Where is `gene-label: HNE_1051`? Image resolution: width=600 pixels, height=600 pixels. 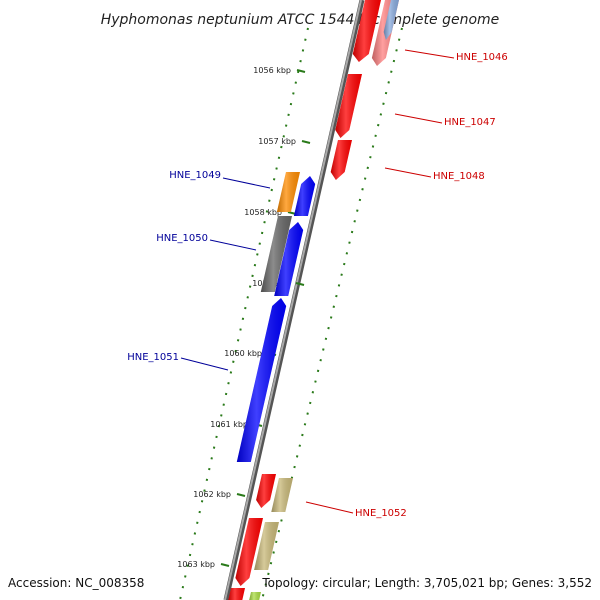 gene-label: HNE_1051 is located at coordinates (153, 357).